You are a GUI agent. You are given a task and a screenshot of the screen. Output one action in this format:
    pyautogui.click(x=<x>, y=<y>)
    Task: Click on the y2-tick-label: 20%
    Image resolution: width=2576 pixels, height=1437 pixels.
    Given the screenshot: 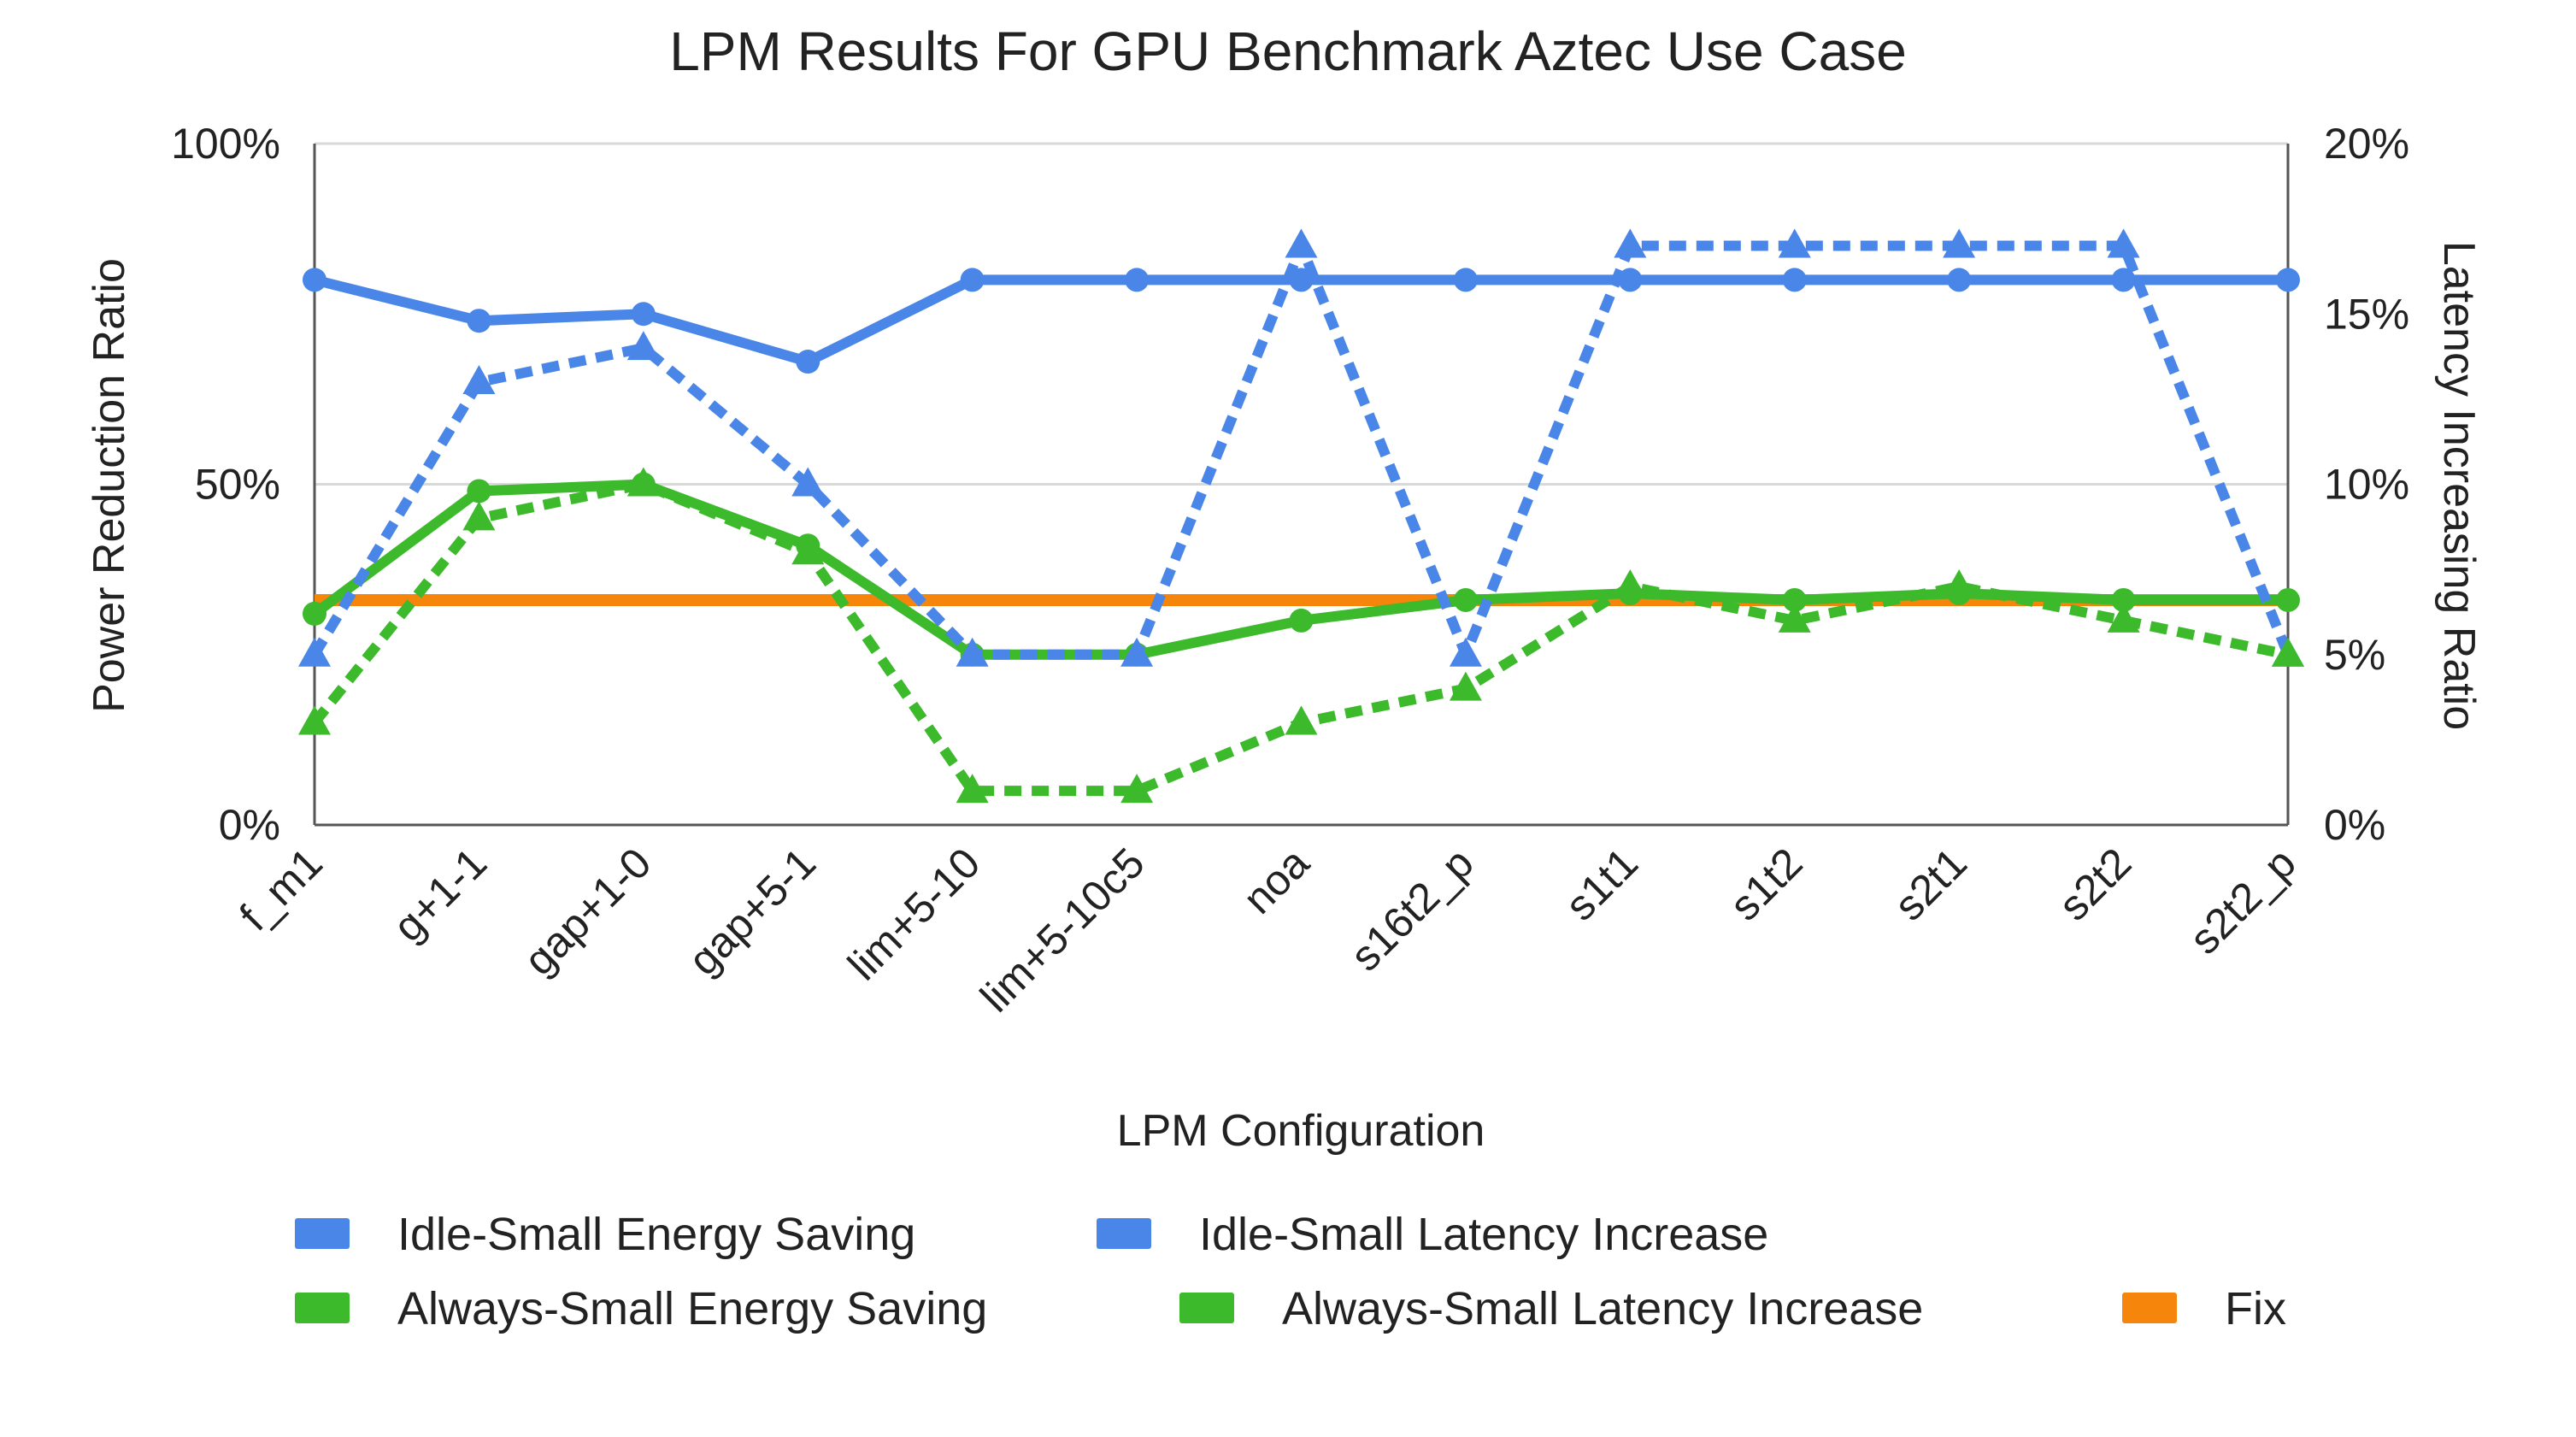 What is the action you would take?
    pyautogui.click(x=2366, y=144)
    